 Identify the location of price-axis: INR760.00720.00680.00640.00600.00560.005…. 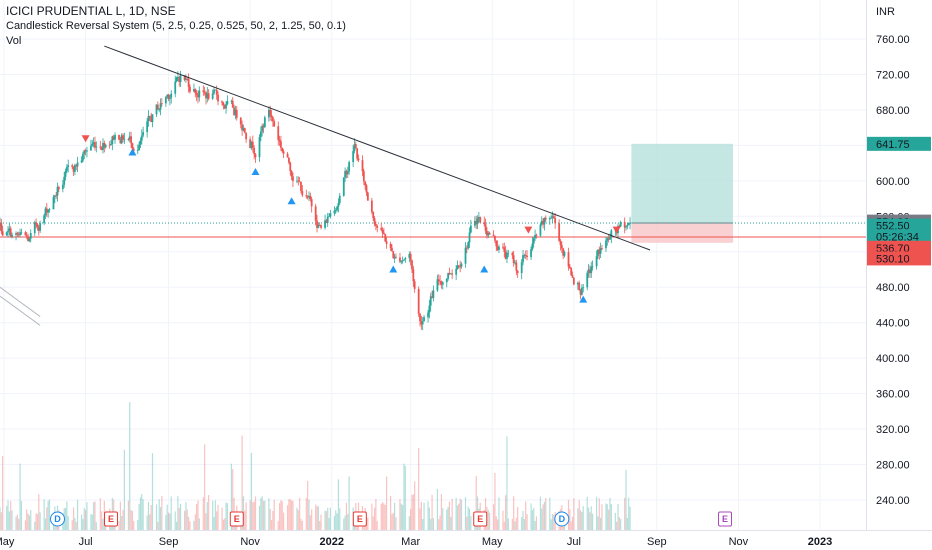
(899, 275).